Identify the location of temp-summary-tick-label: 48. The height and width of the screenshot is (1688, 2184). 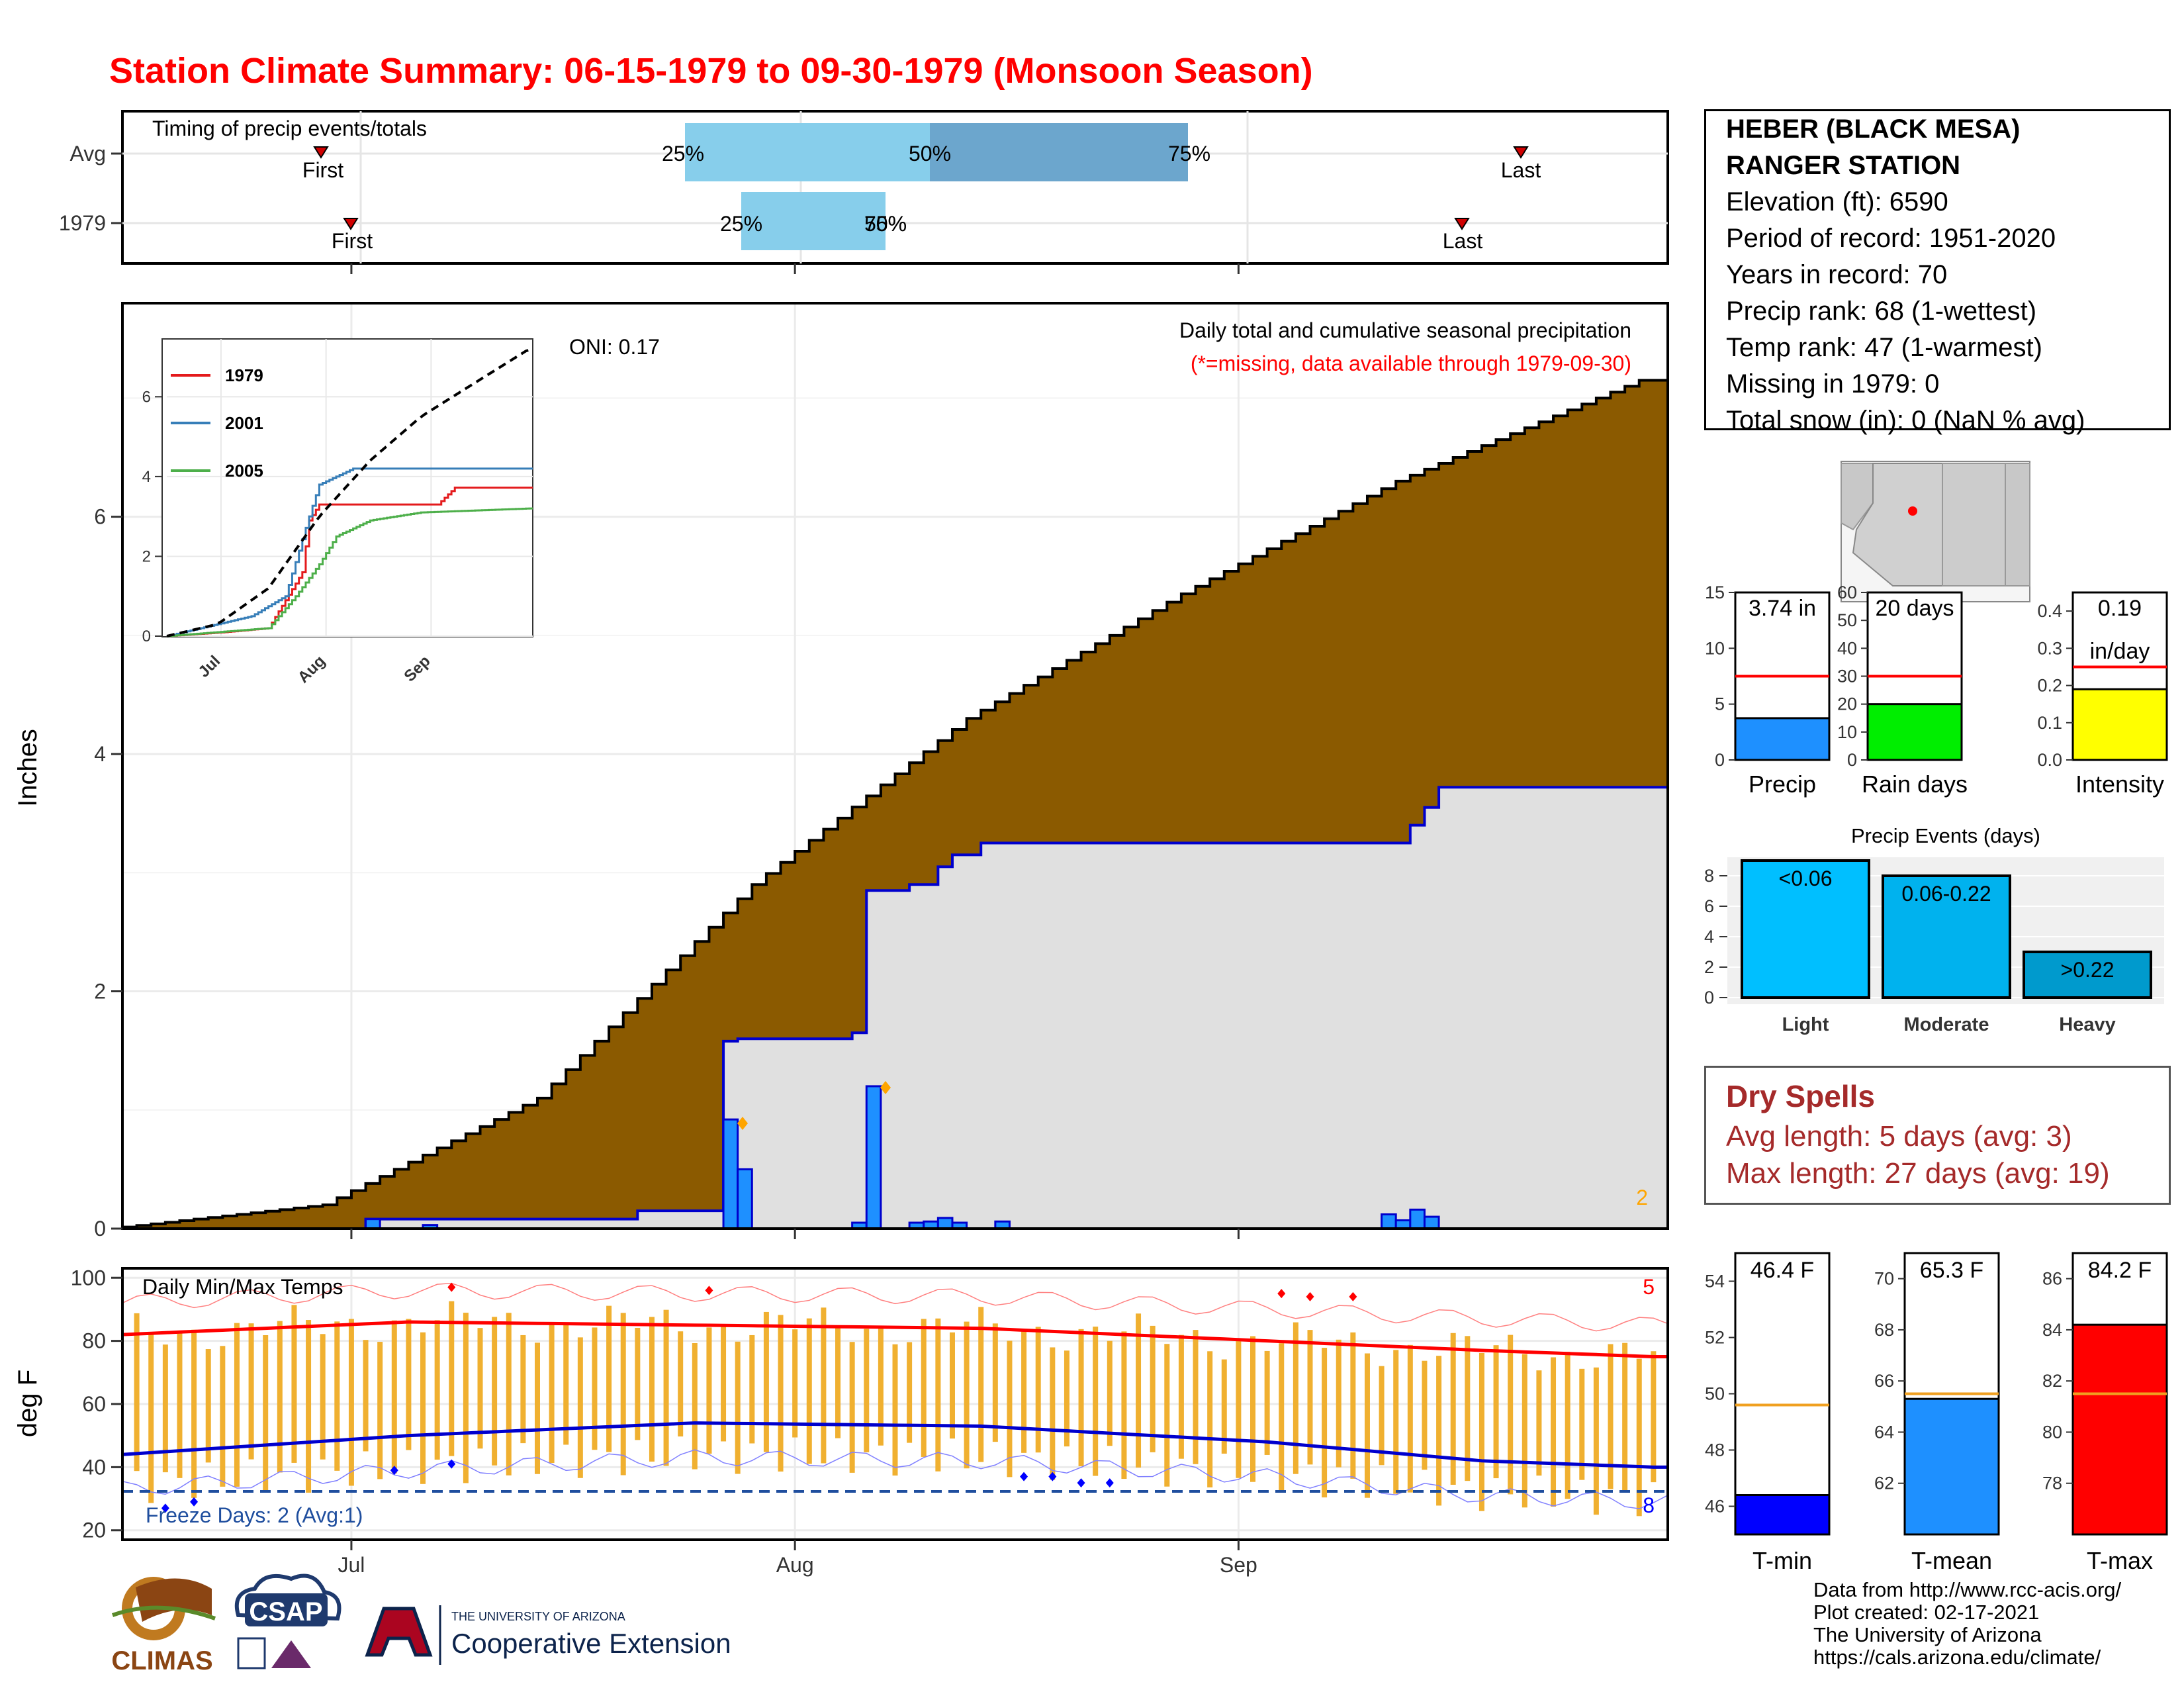
(1715, 1450).